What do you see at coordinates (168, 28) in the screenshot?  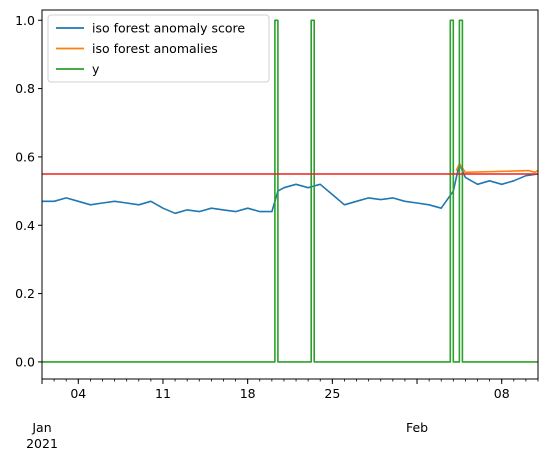 I see `legend-label-0: iso forest anomaly score` at bounding box center [168, 28].